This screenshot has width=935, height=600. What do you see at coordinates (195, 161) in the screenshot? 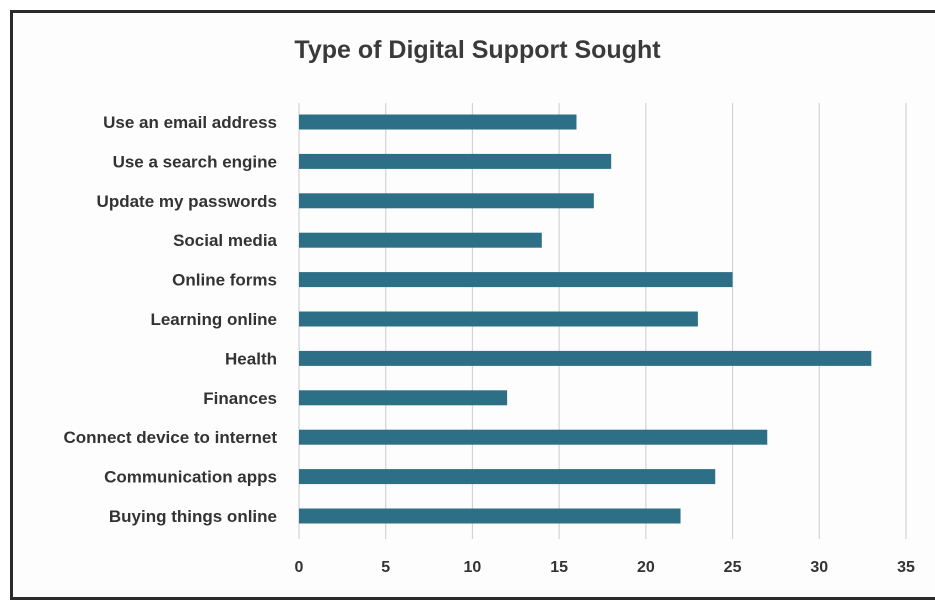
I see `category-label: Use a search engine` at bounding box center [195, 161].